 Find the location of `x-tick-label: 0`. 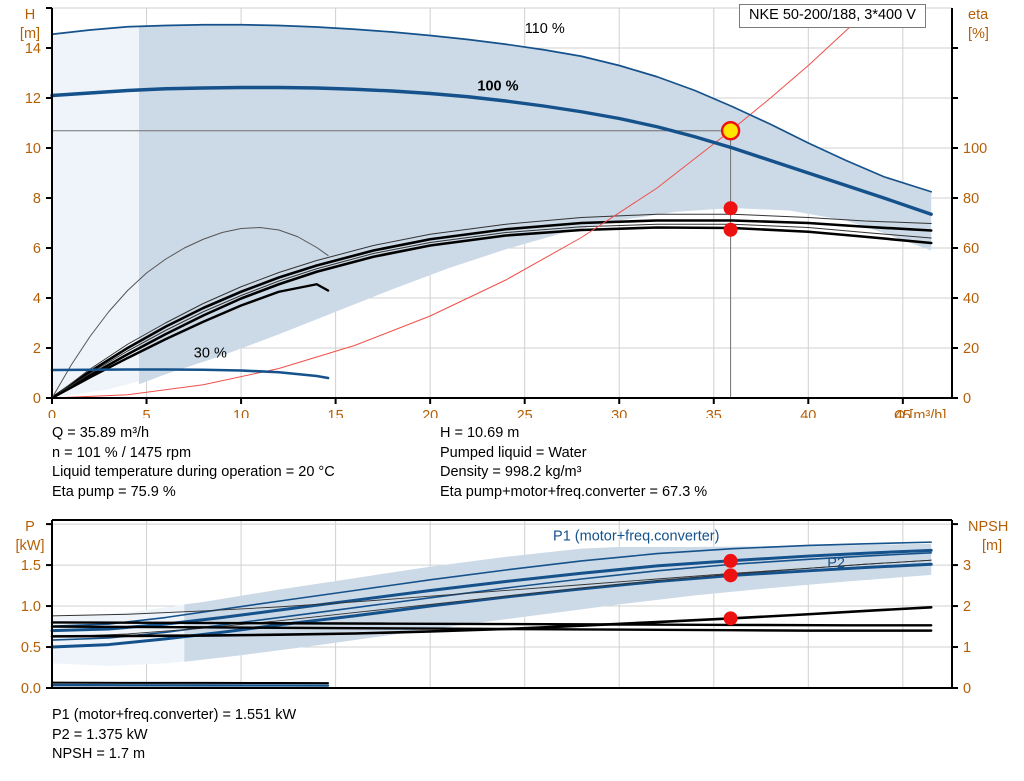

x-tick-label: 0 is located at coordinates (52, 413).